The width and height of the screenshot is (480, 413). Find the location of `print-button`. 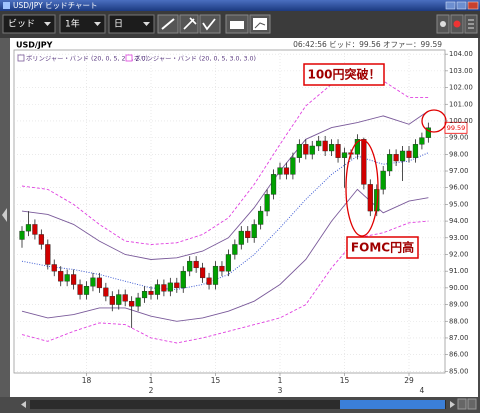

print-button is located at coordinates (237, 24).